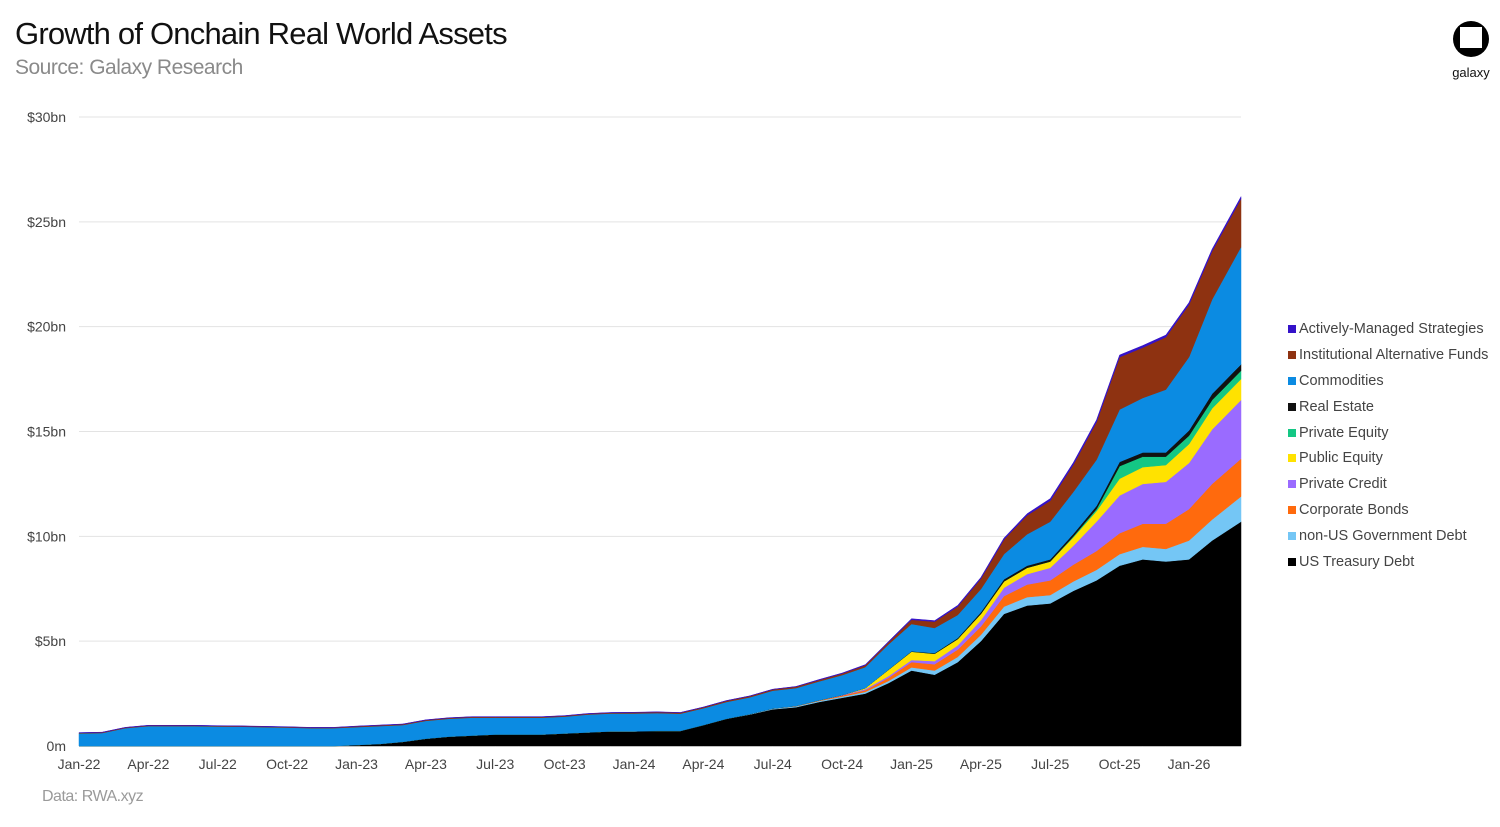 This screenshot has height=827, width=1500. I want to click on x-tick-label: Jan-23, so click(356, 764).